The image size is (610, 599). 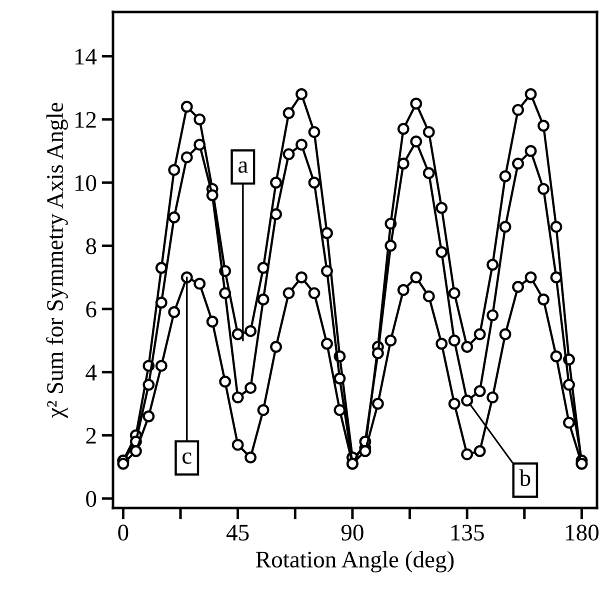 I want to click on y-axis-title: χ² Sum for Symmetry Axis Angle, so click(x=57, y=260).